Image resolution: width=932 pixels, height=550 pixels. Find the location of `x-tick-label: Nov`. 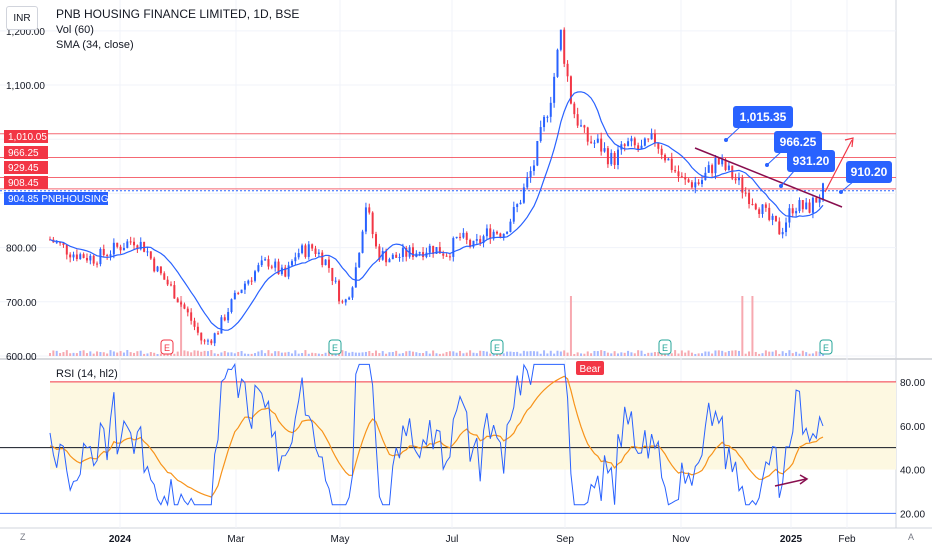

x-tick-label: Nov is located at coordinates (681, 539).